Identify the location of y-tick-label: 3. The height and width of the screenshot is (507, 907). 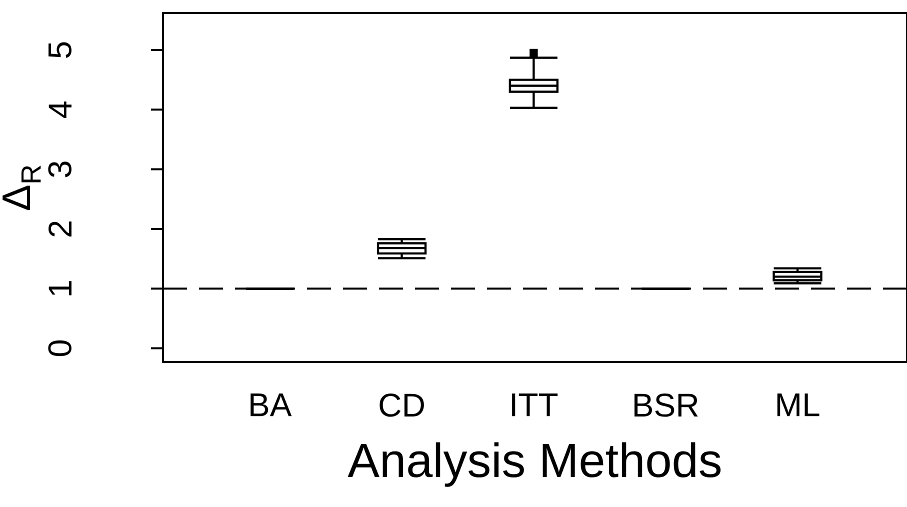
(60, 170).